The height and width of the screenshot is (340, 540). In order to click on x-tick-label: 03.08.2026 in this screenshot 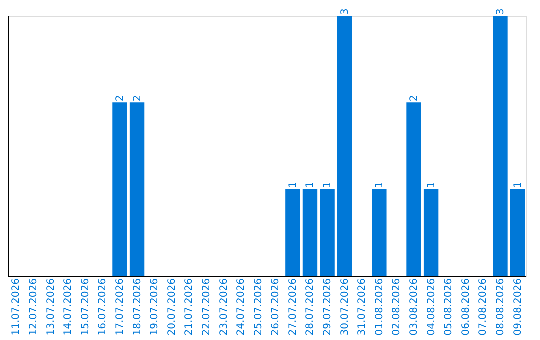, I will do `click(414, 307)`.